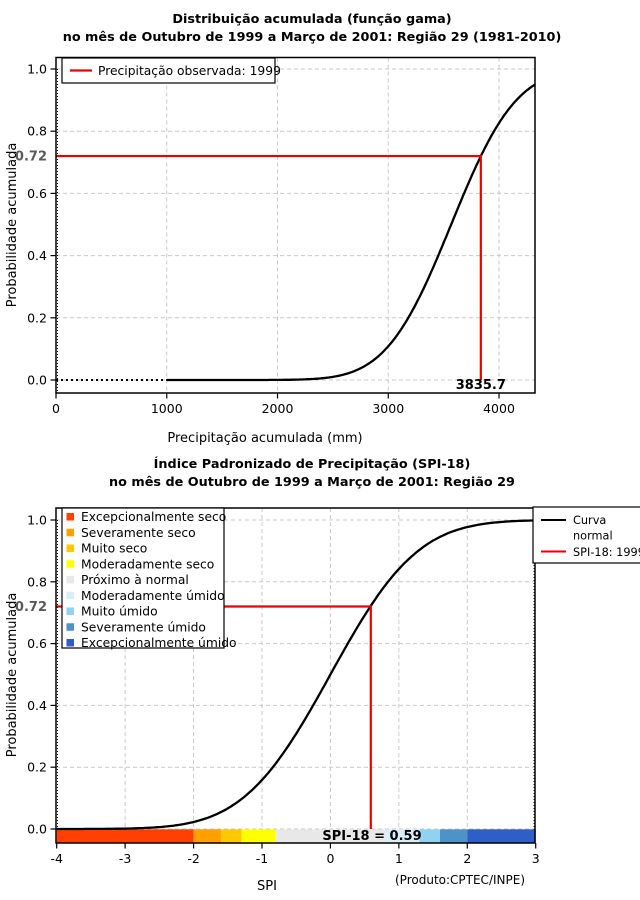 This screenshot has width=640, height=900. What do you see at coordinates (12, 675) in the screenshot?
I see `chart2-ylabel: Probabilidade acumulada` at bounding box center [12, 675].